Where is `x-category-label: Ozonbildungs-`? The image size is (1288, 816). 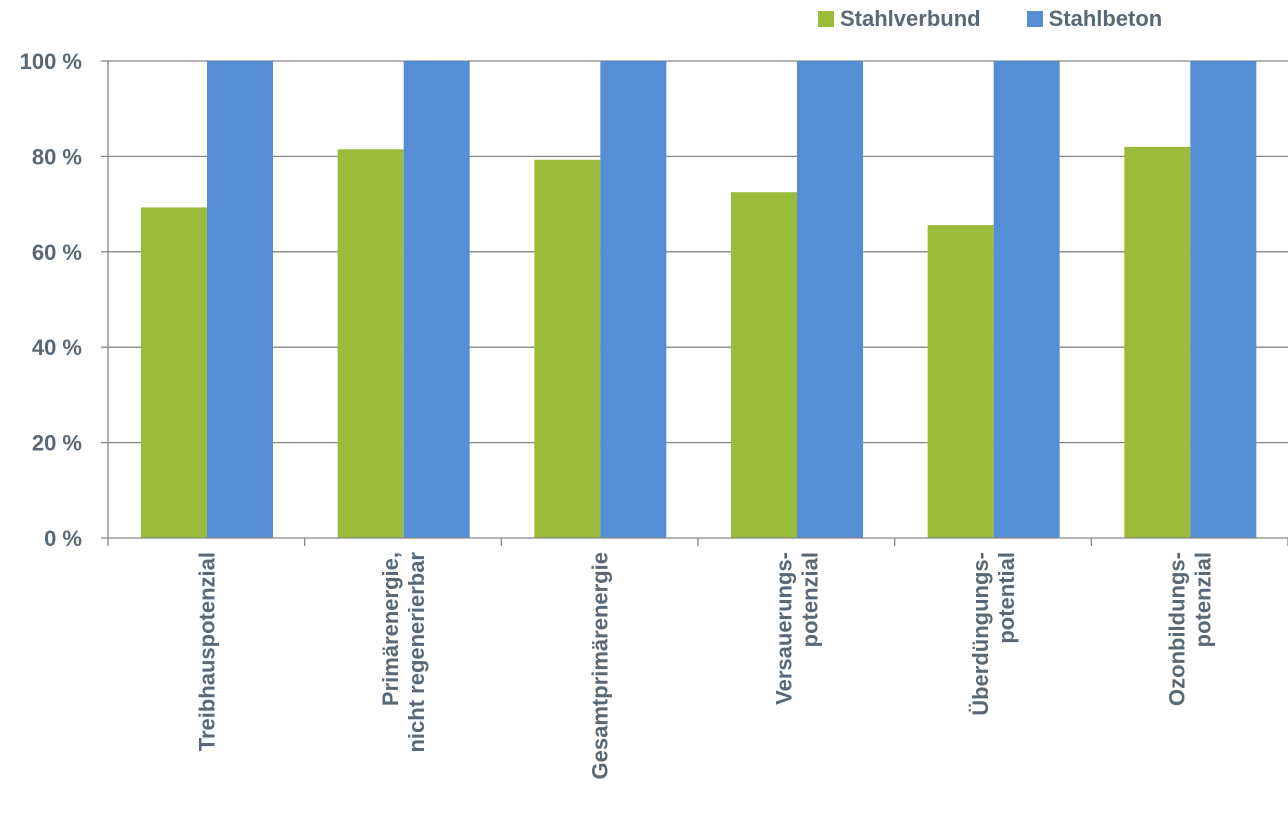 x-category-label: Ozonbildungs- is located at coordinates (1177, 629).